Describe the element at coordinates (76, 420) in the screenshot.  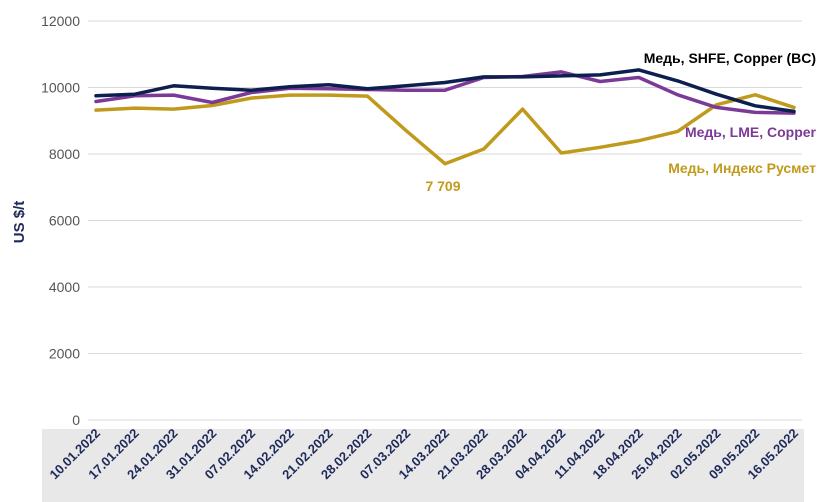
I see `y-tick-label: 0` at that location.